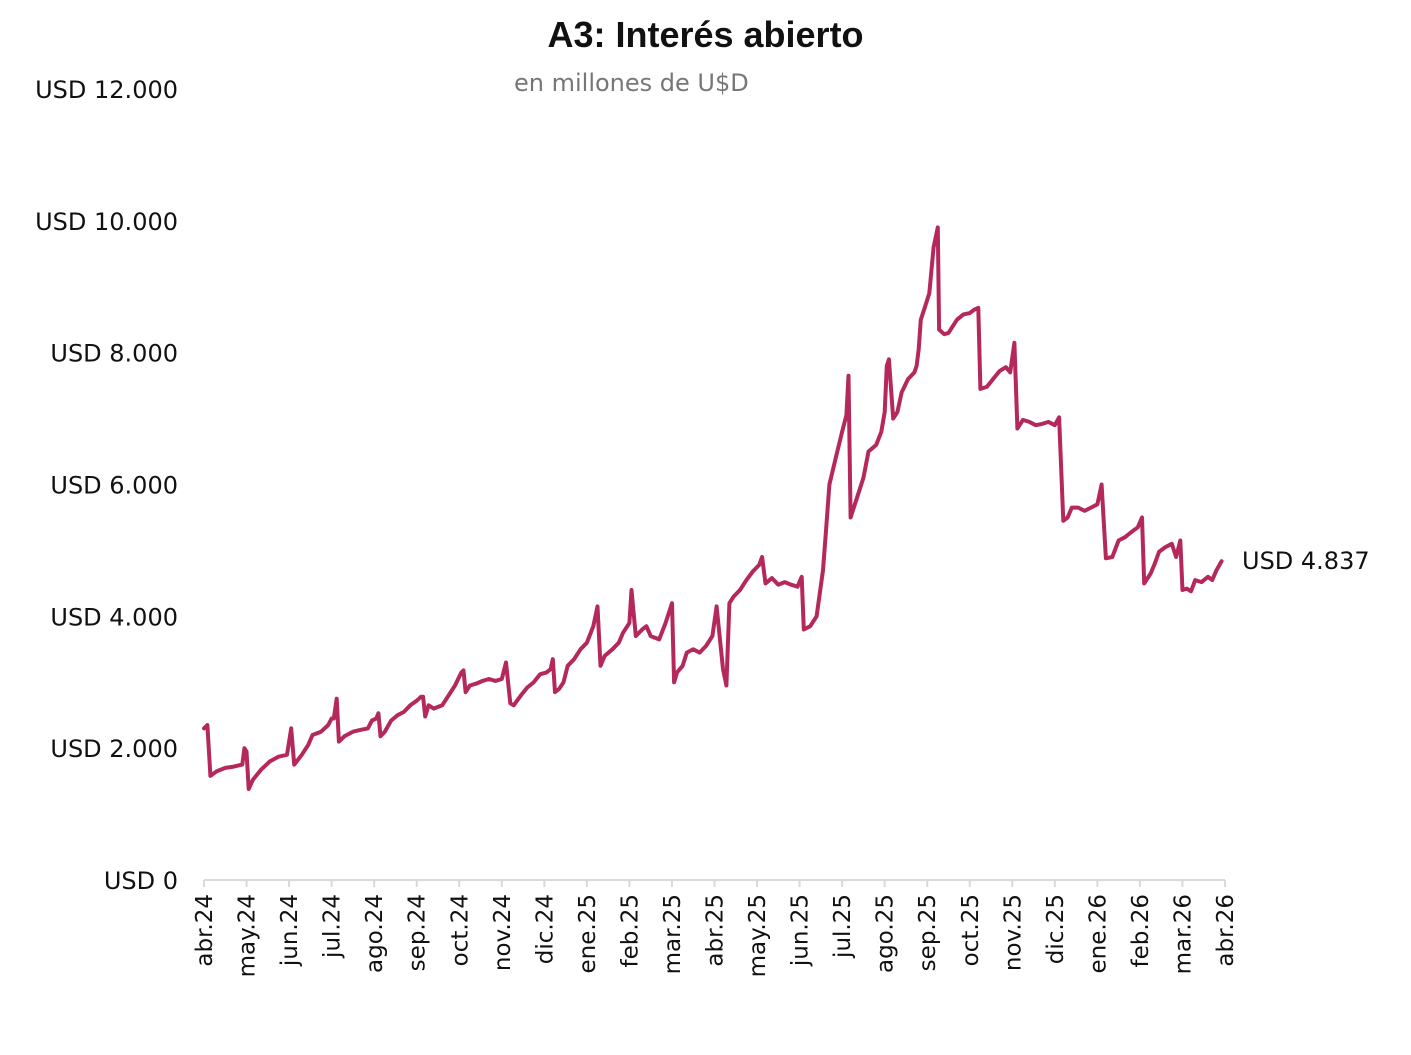  I want to click on y-tick-label: USD 6.000, so click(114, 486).